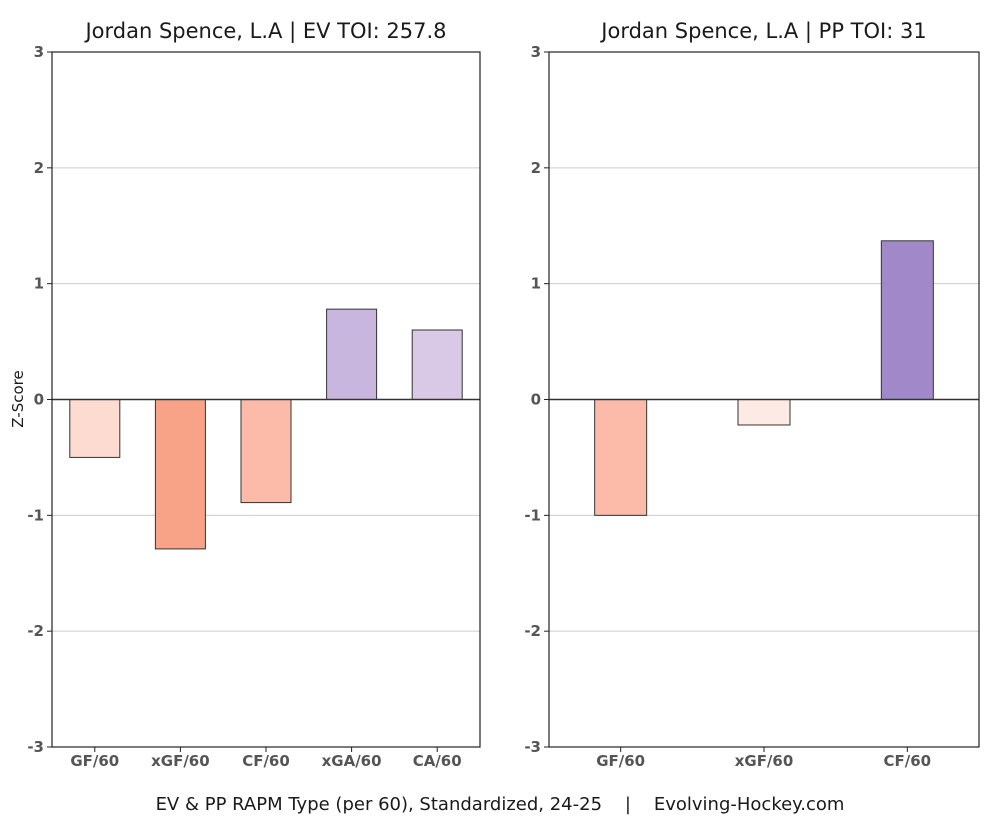  What do you see at coordinates (352, 761) in the screenshot?
I see `ev-x-tick-label: xGA/60` at bounding box center [352, 761].